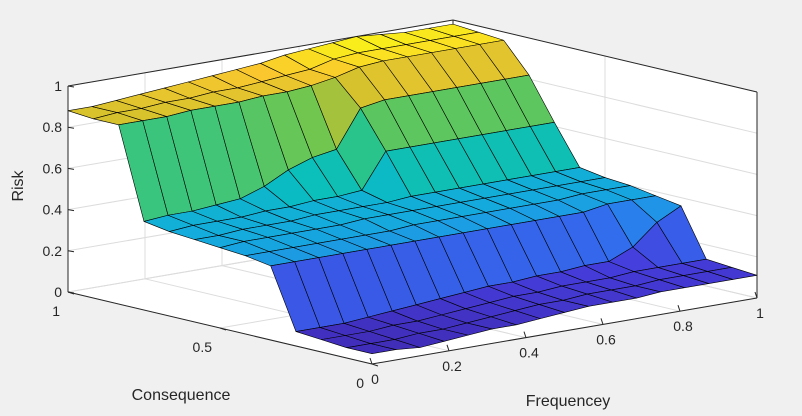 The width and height of the screenshot is (802, 416). What do you see at coordinates (58, 292) in the screenshot?
I see `z-tick-label: 0` at bounding box center [58, 292].